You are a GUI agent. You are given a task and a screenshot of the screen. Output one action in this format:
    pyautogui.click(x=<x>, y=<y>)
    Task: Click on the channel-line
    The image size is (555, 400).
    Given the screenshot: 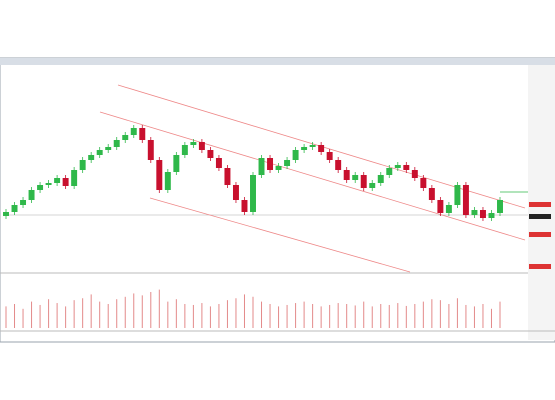 What is the action you would take?
    pyautogui.click(x=280, y=235)
    